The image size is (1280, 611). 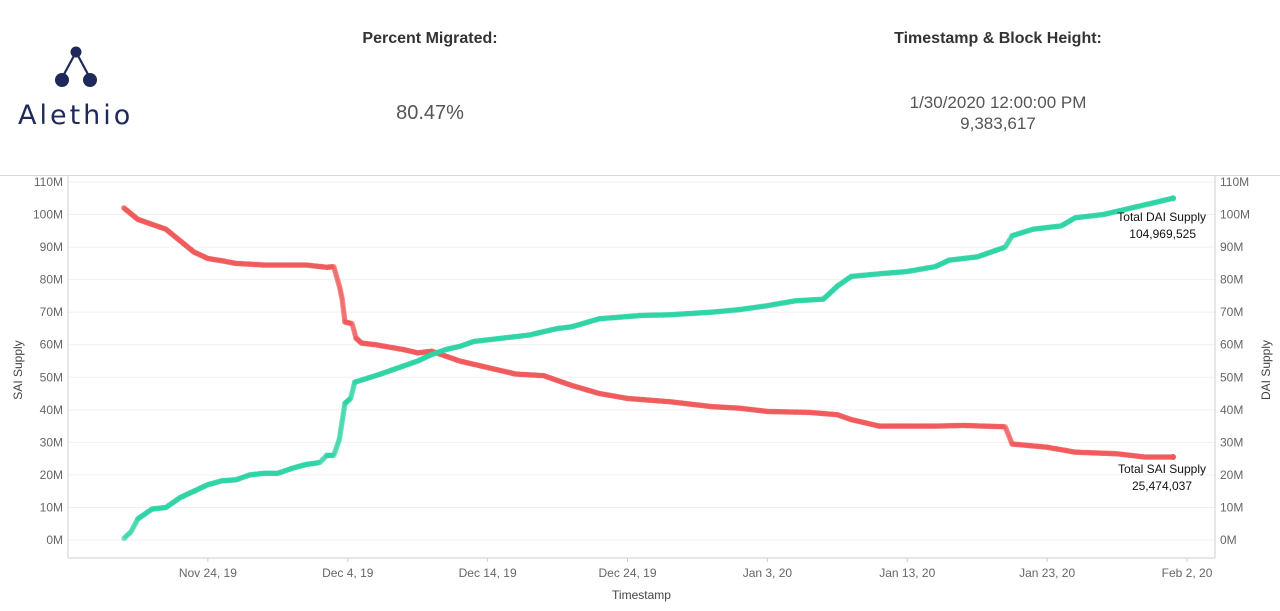 I want to click on y2-tick-label: 60M, so click(x=1231, y=345).